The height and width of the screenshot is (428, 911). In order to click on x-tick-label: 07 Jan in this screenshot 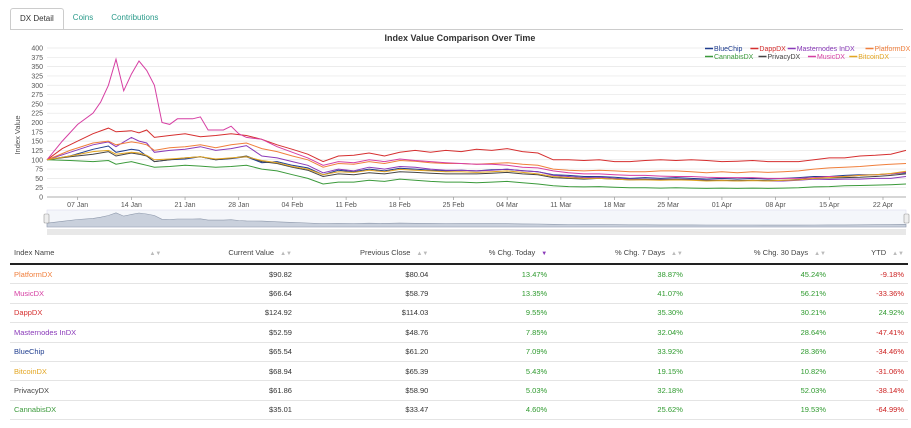, I will do `click(77, 205)`.